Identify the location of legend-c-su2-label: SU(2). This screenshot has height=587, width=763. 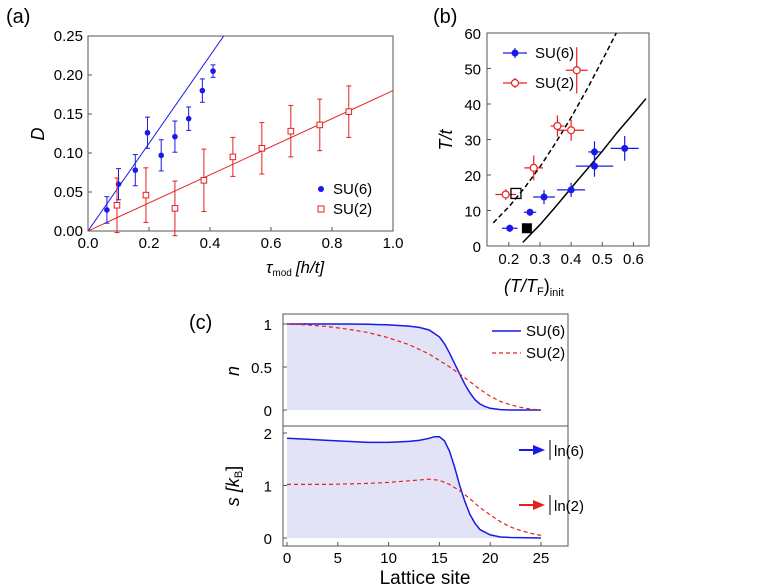
(545, 353).